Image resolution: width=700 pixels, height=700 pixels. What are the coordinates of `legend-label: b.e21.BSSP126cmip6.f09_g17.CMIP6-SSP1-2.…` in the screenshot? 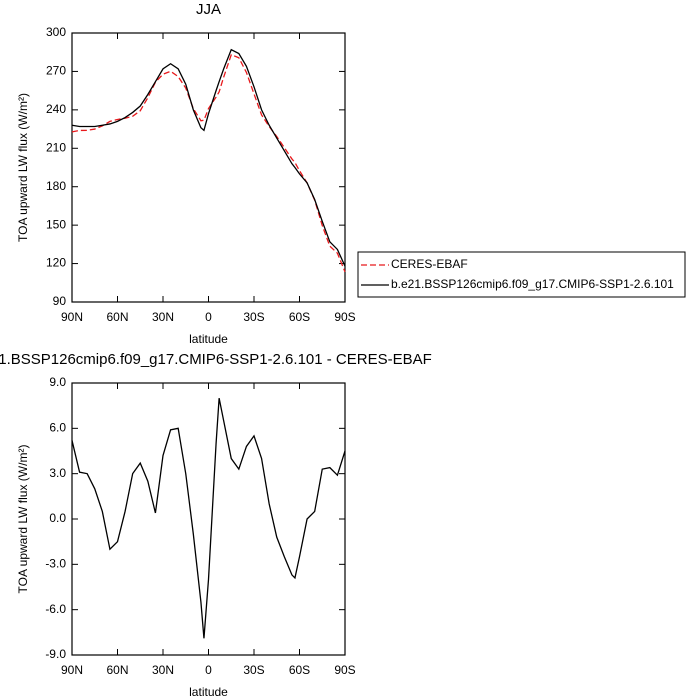 It's located at (532, 284).